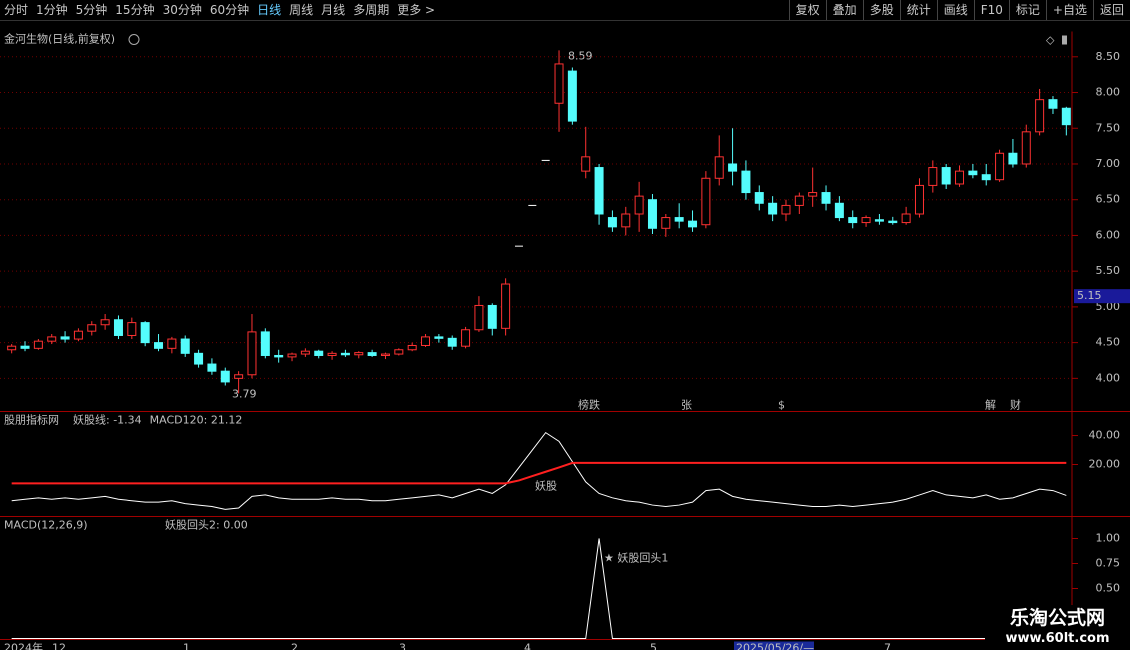 The width and height of the screenshot is (1130, 650). Describe the element at coordinates (1015, 405) in the screenshot. I see `marker: 财` at that location.